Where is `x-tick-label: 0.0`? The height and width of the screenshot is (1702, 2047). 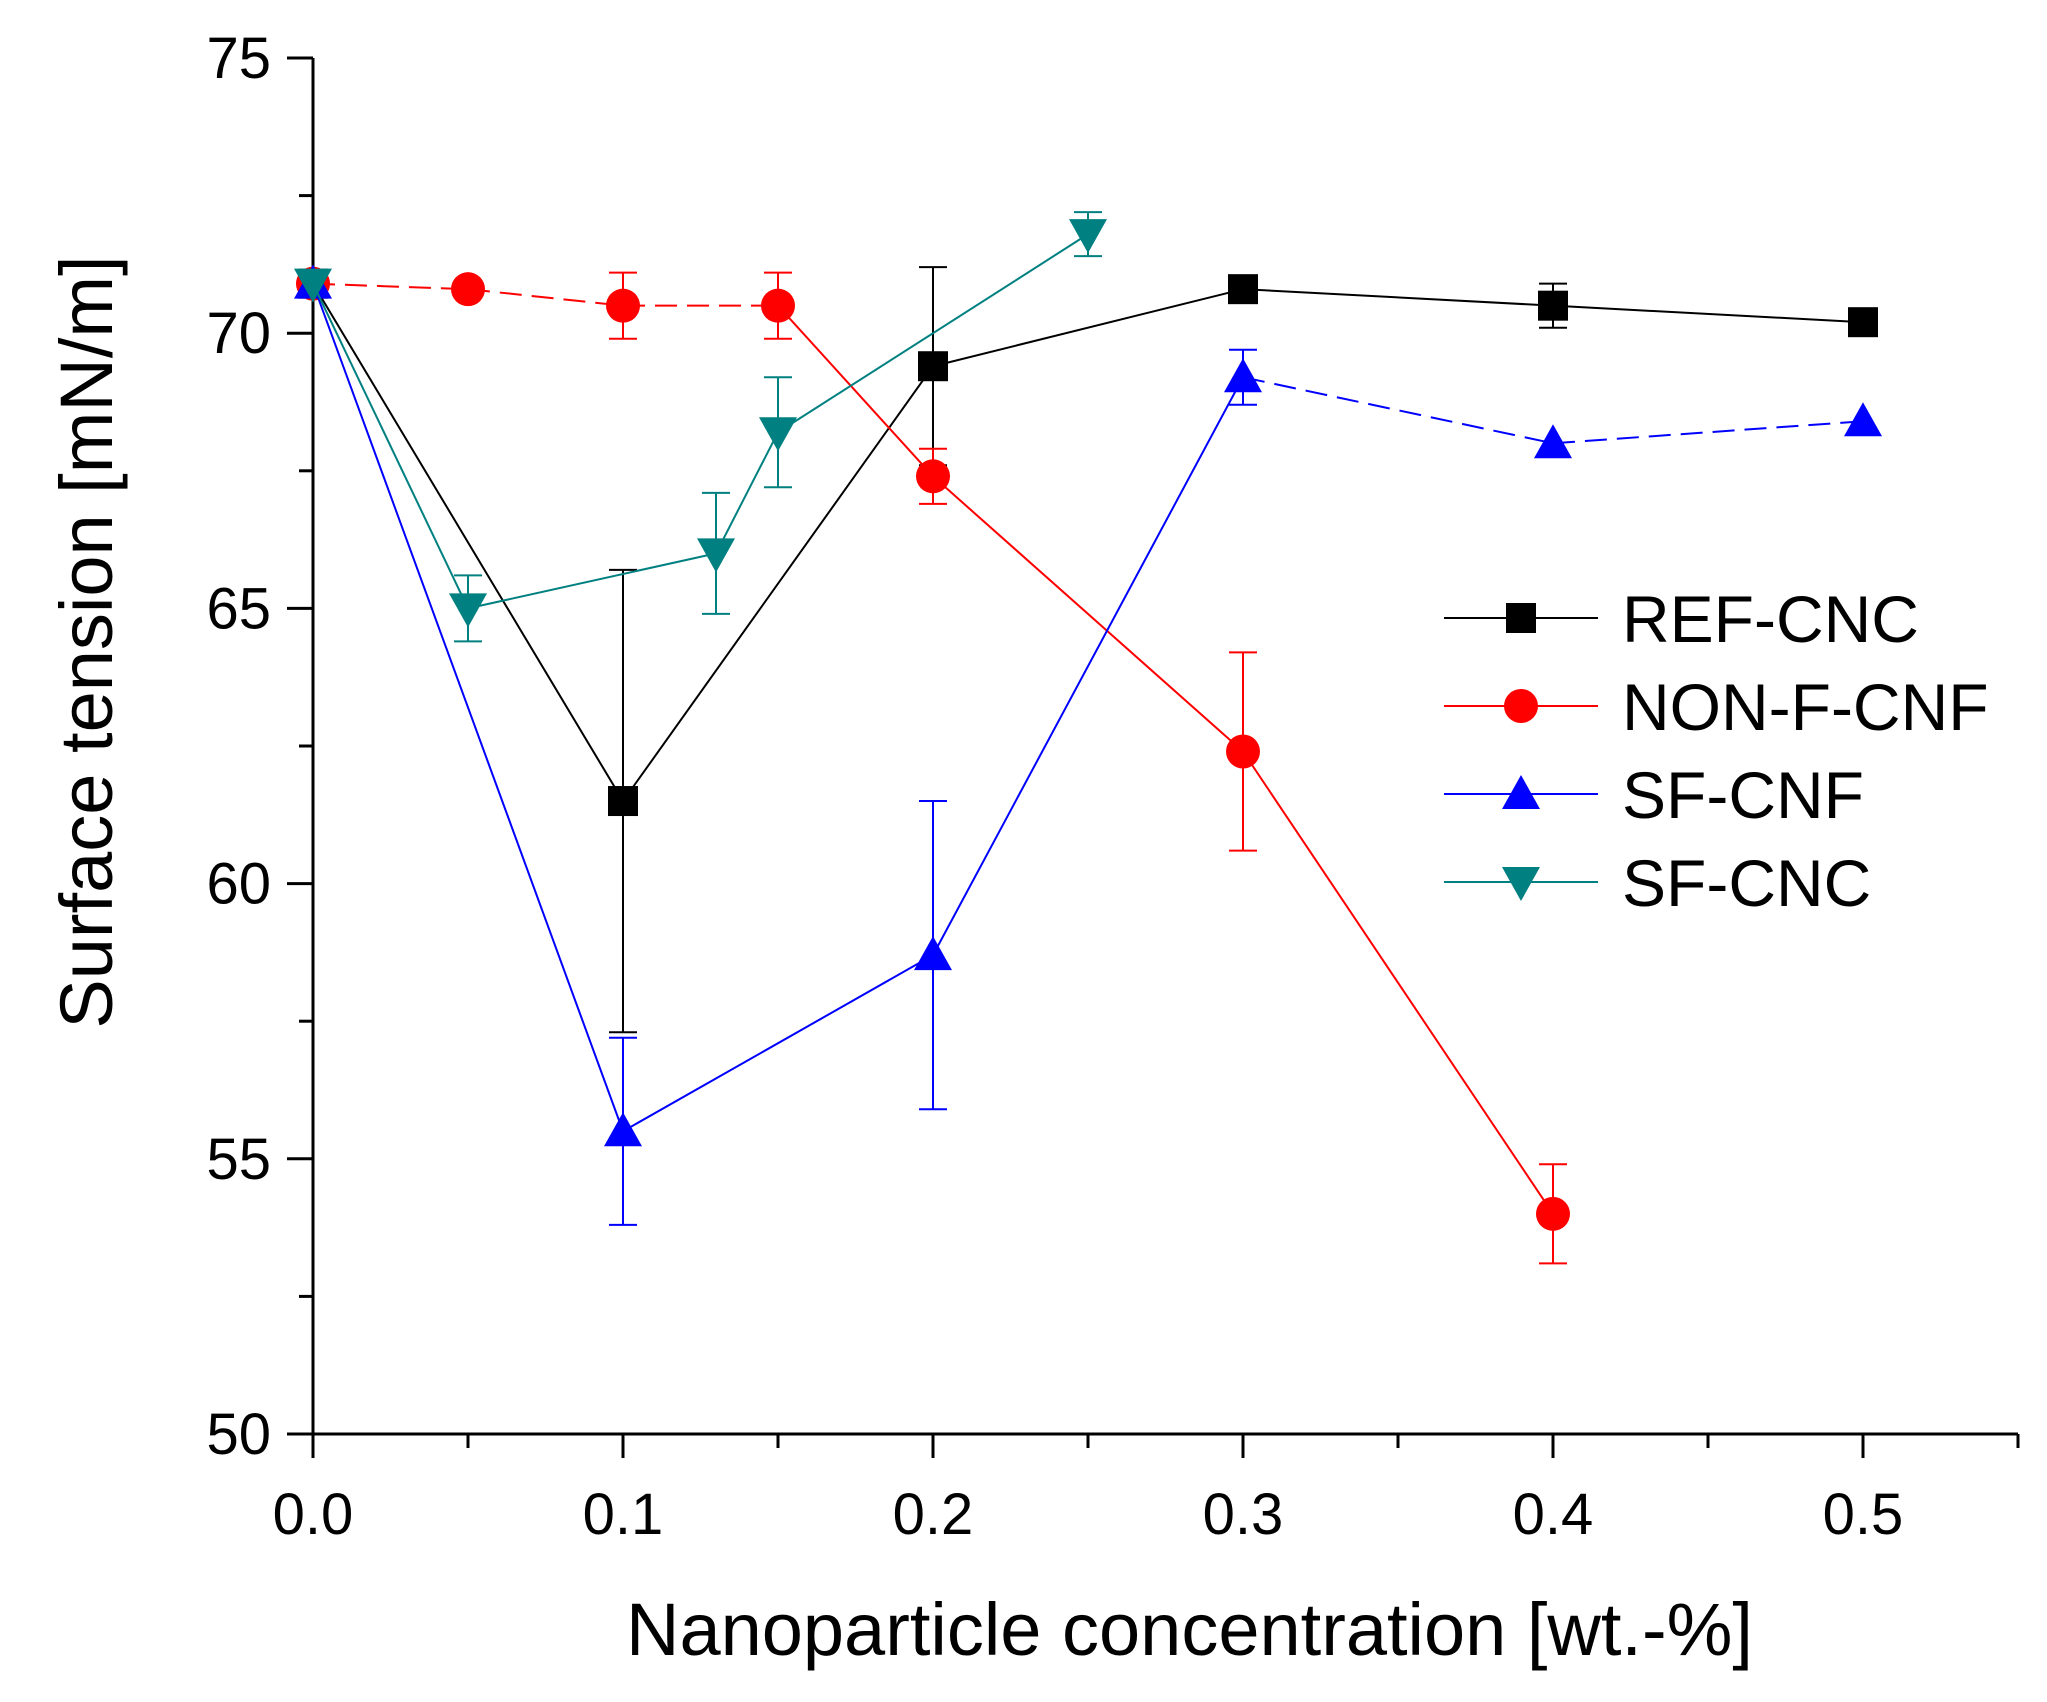
x-tick-label: 0.0 is located at coordinates (313, 1514).